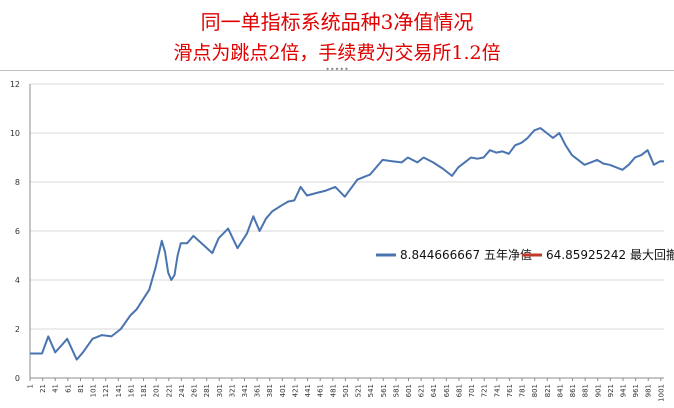  I want to click on legend-label-0: 8.844666667 五年净值, so click(466, 254).